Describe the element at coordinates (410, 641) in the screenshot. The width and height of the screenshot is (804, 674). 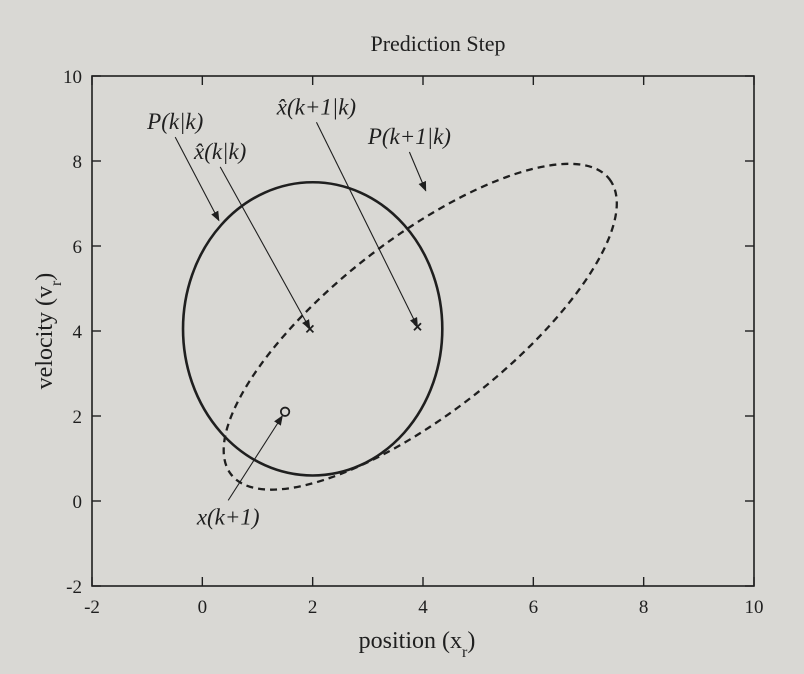
I see `x-axis-title-main: position (x` at that location.